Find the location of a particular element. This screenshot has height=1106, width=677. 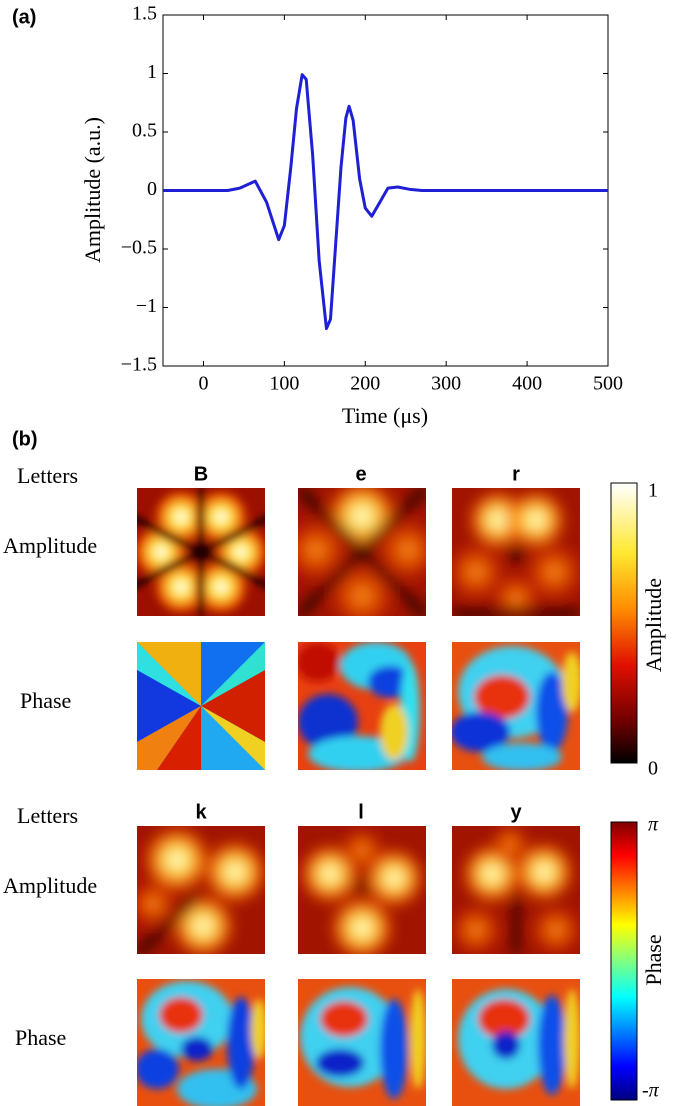

x-tick-label: 500 is located at coordinates (608, 384).